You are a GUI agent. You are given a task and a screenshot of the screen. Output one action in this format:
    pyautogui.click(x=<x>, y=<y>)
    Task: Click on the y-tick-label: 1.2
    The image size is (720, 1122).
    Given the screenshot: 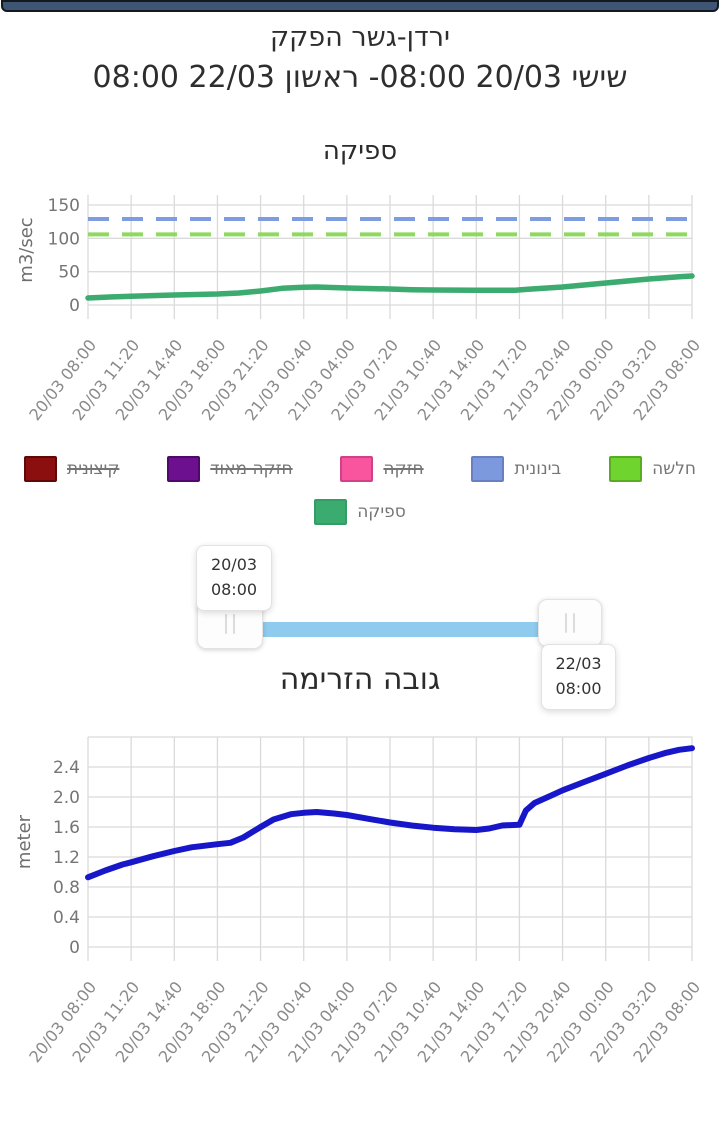 What is the action you would take?
    pyautogui.click(x=66, y=858)
    